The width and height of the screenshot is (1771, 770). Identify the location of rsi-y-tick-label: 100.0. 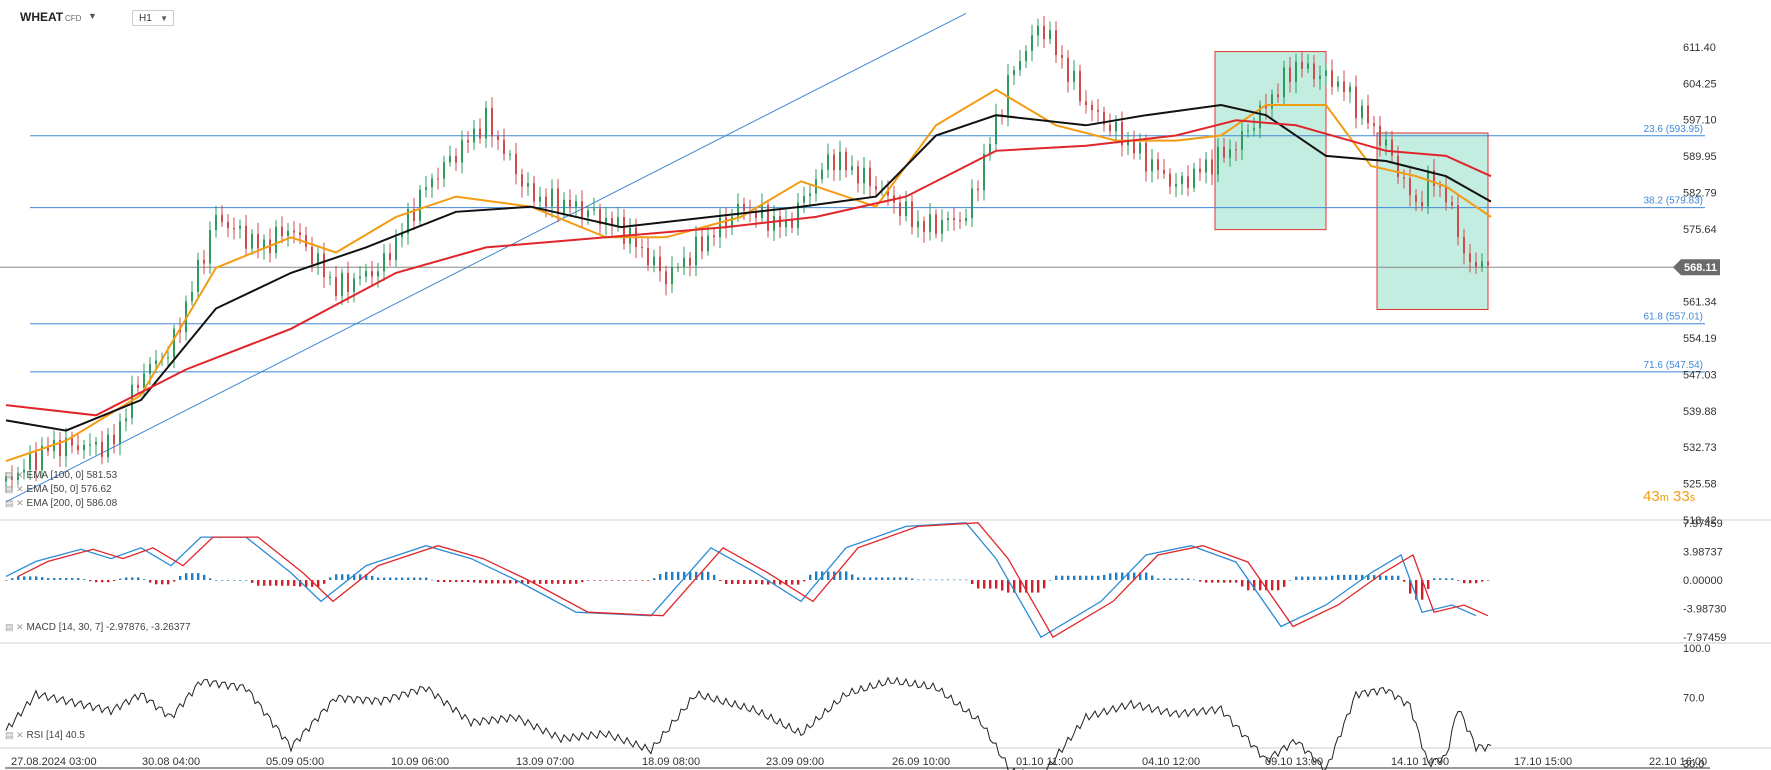
(1697, 649).